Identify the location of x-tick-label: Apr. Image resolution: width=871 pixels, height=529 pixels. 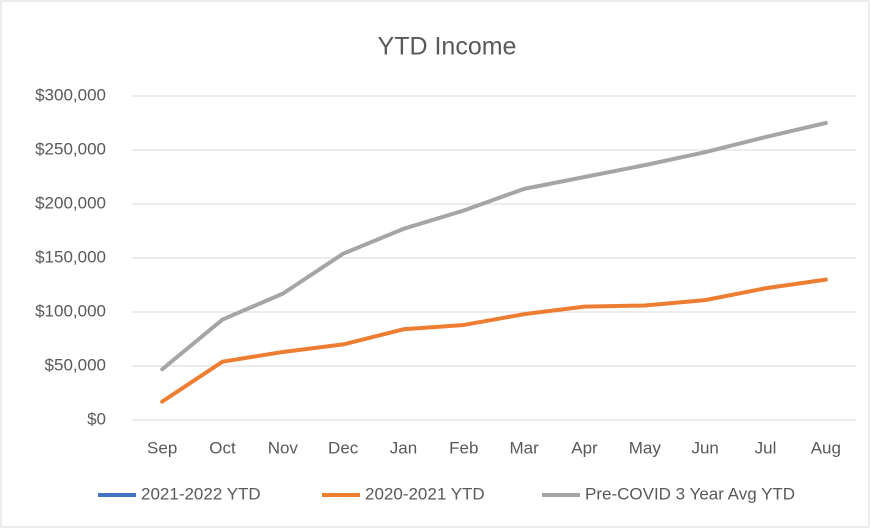
(584, 447).